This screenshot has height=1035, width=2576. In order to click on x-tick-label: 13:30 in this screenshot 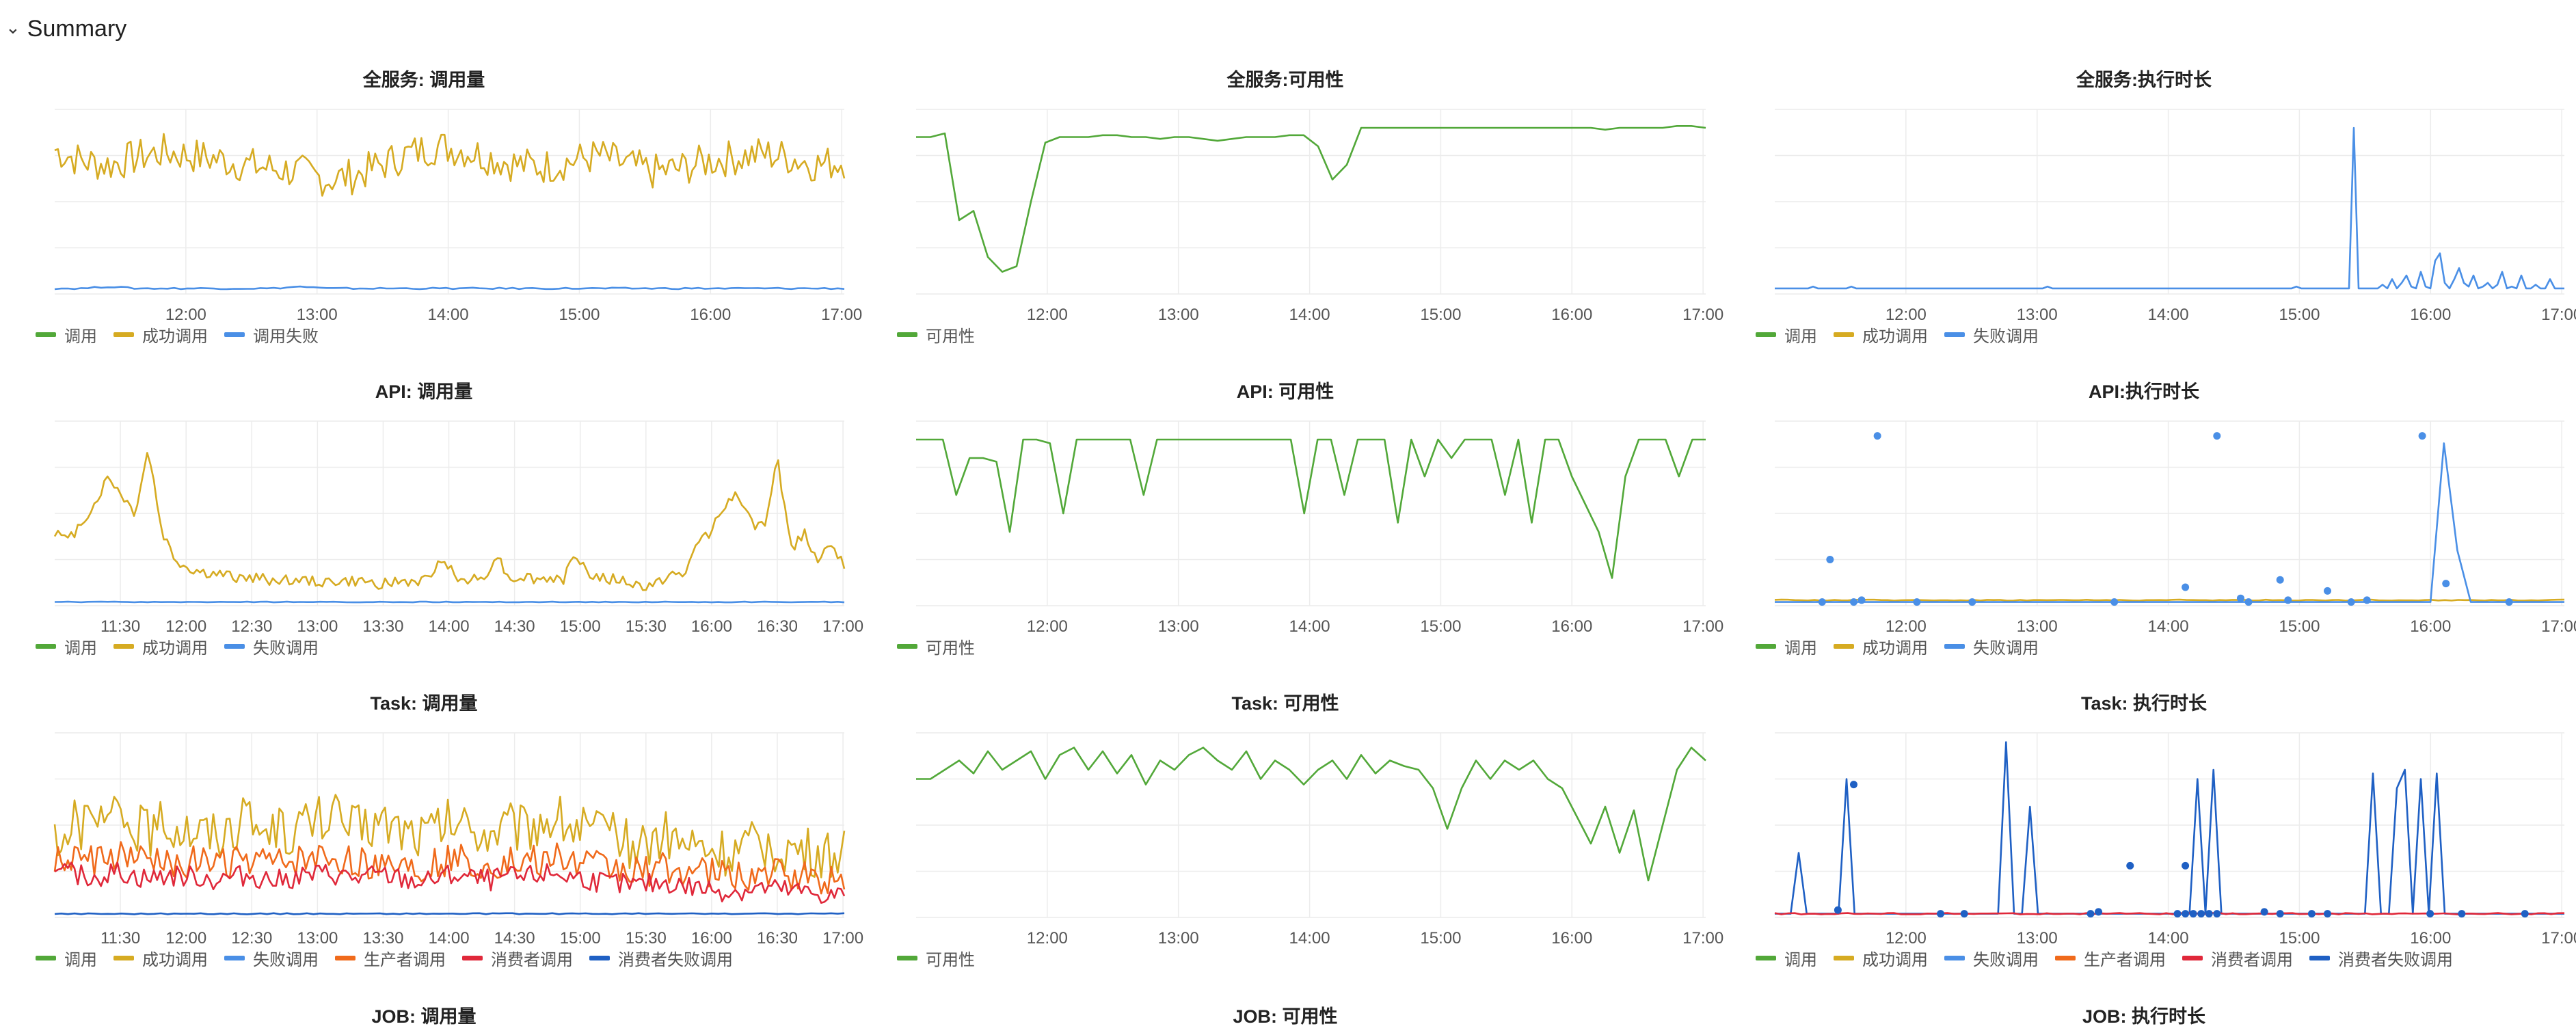, I will do `click(382, 938)`.